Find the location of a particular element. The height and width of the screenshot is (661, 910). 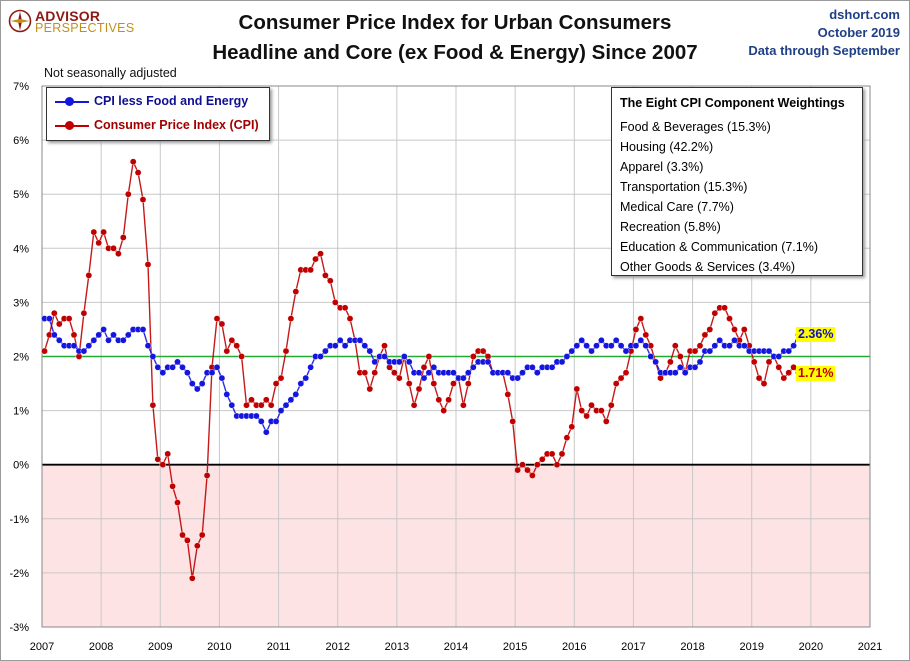

y-tick-label: 7% is located at coordinates (21, 87).